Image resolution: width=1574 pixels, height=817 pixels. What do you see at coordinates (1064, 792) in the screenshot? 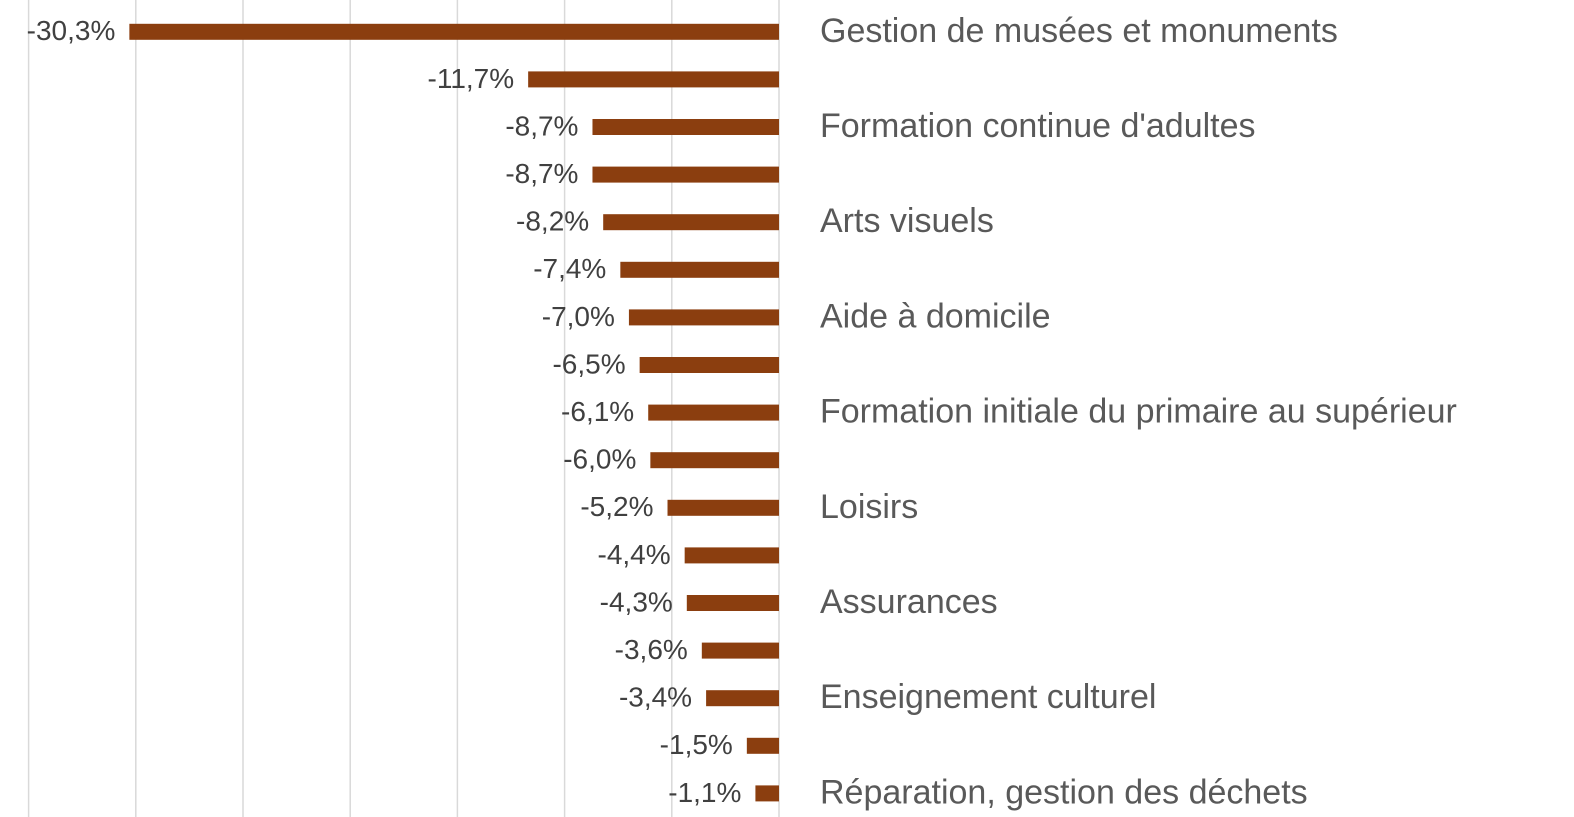
I see `category-label: Réparation, gestion des déchets` at bounding box center [1064, 792].